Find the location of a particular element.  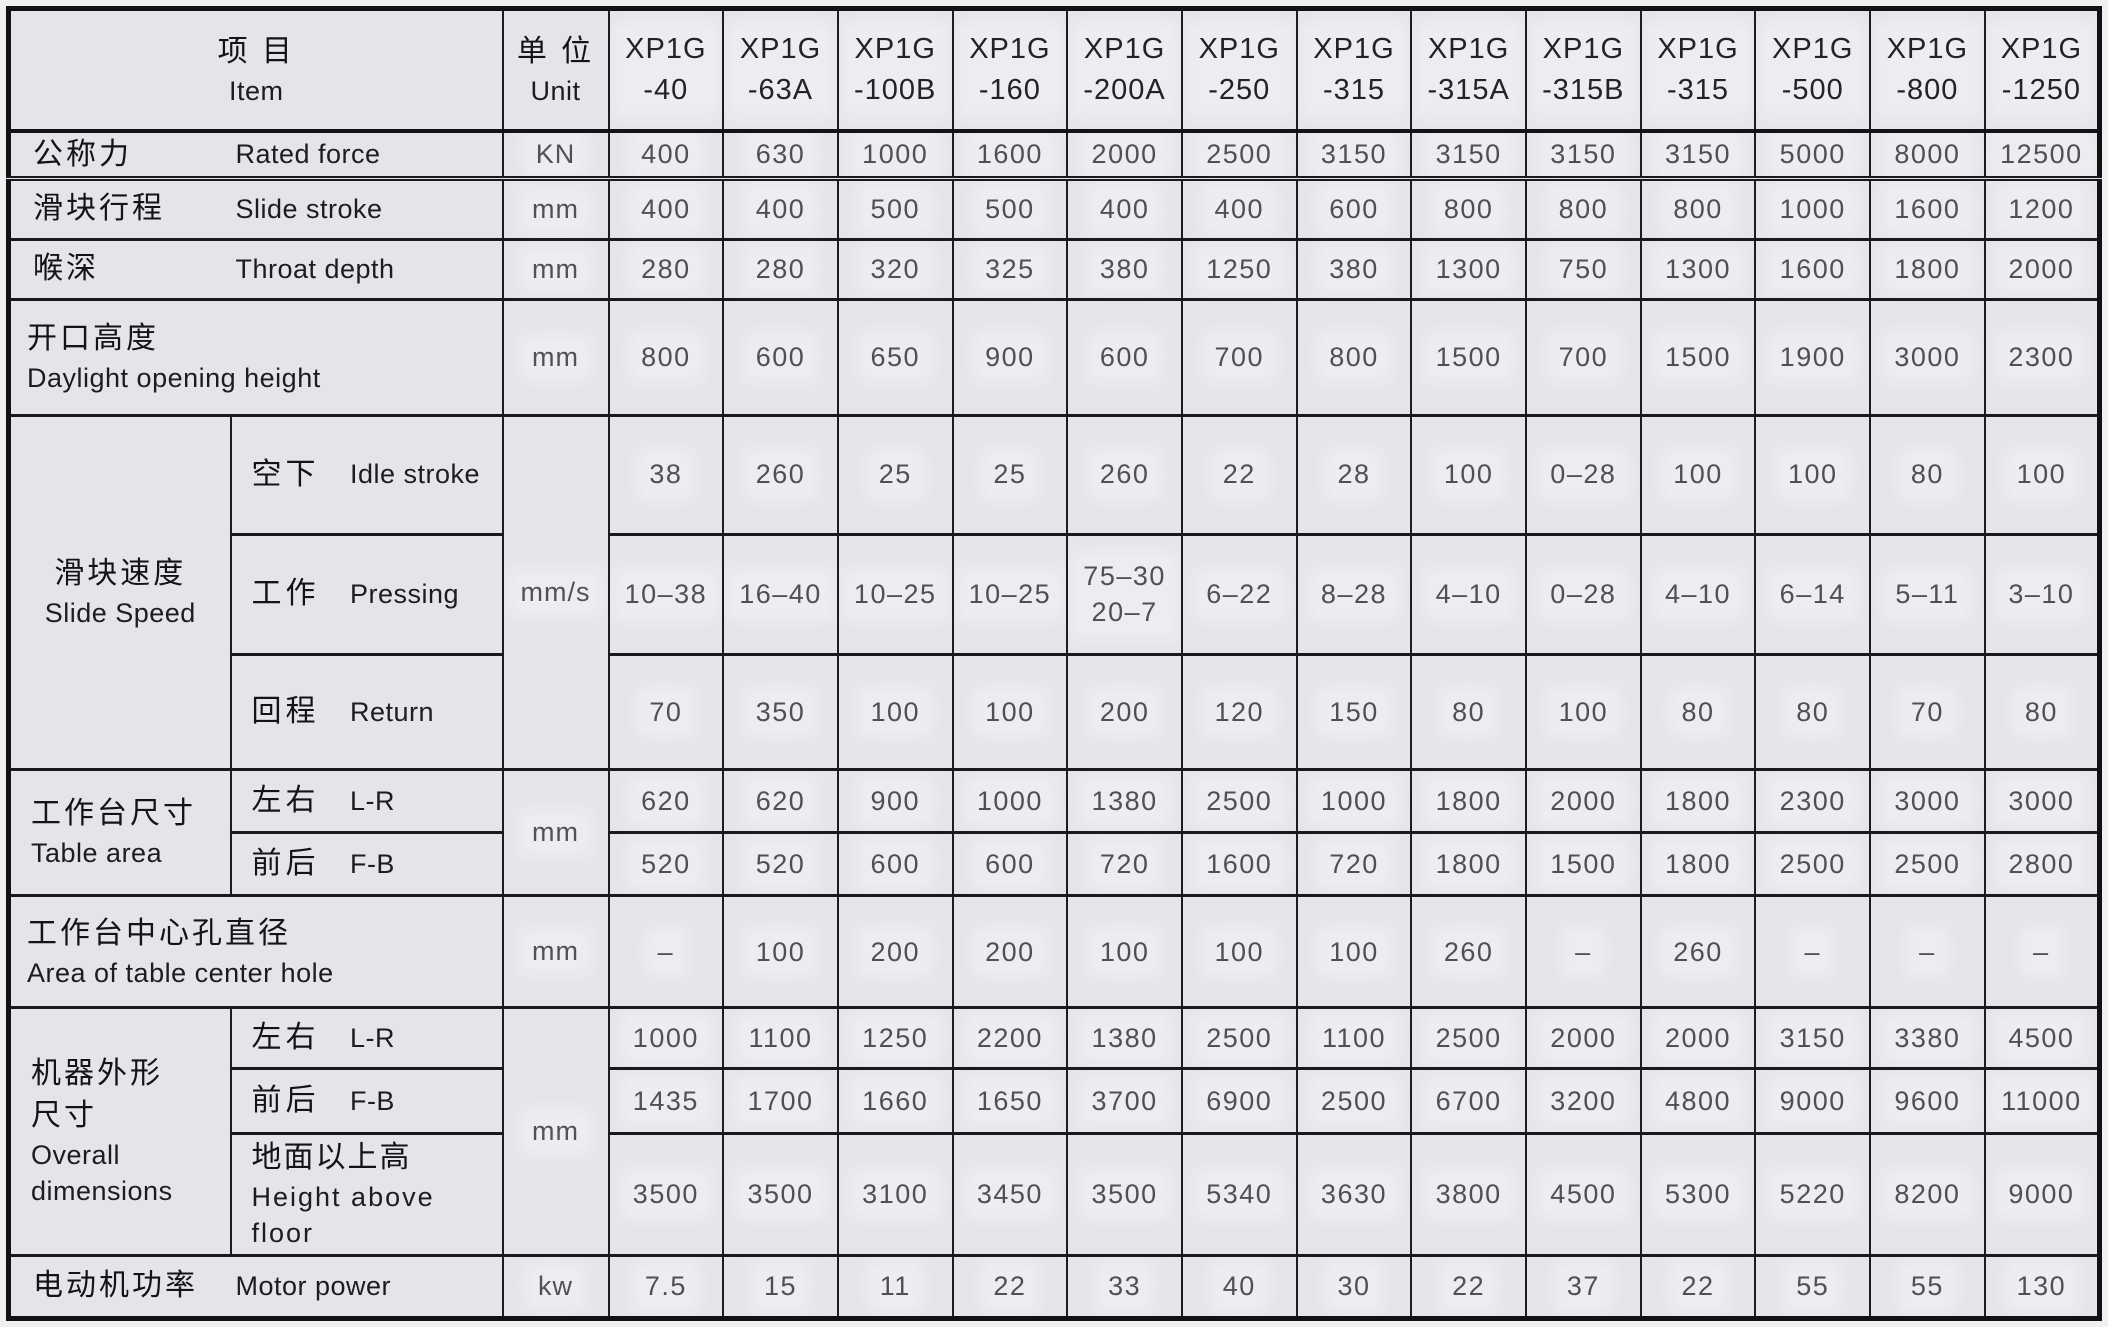

return-value: 70 is located at coordinates (666, 711).